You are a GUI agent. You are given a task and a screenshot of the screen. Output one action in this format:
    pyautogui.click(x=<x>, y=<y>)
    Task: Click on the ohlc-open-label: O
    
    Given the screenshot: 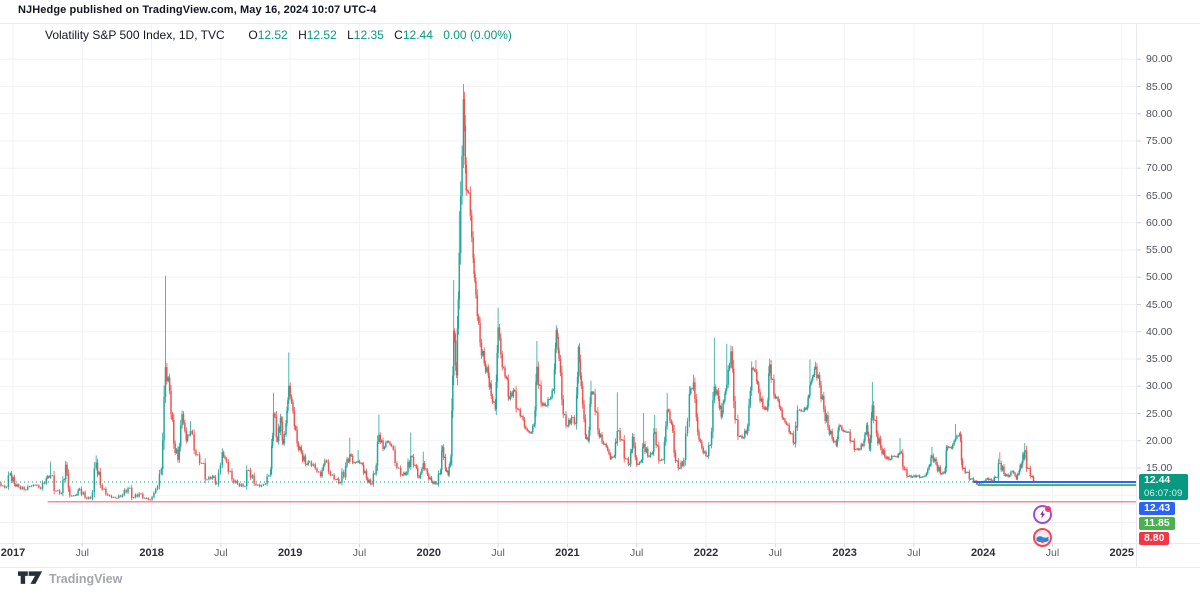 What is the action you would take?
    pyautogui.click(x=253, y=35)
    